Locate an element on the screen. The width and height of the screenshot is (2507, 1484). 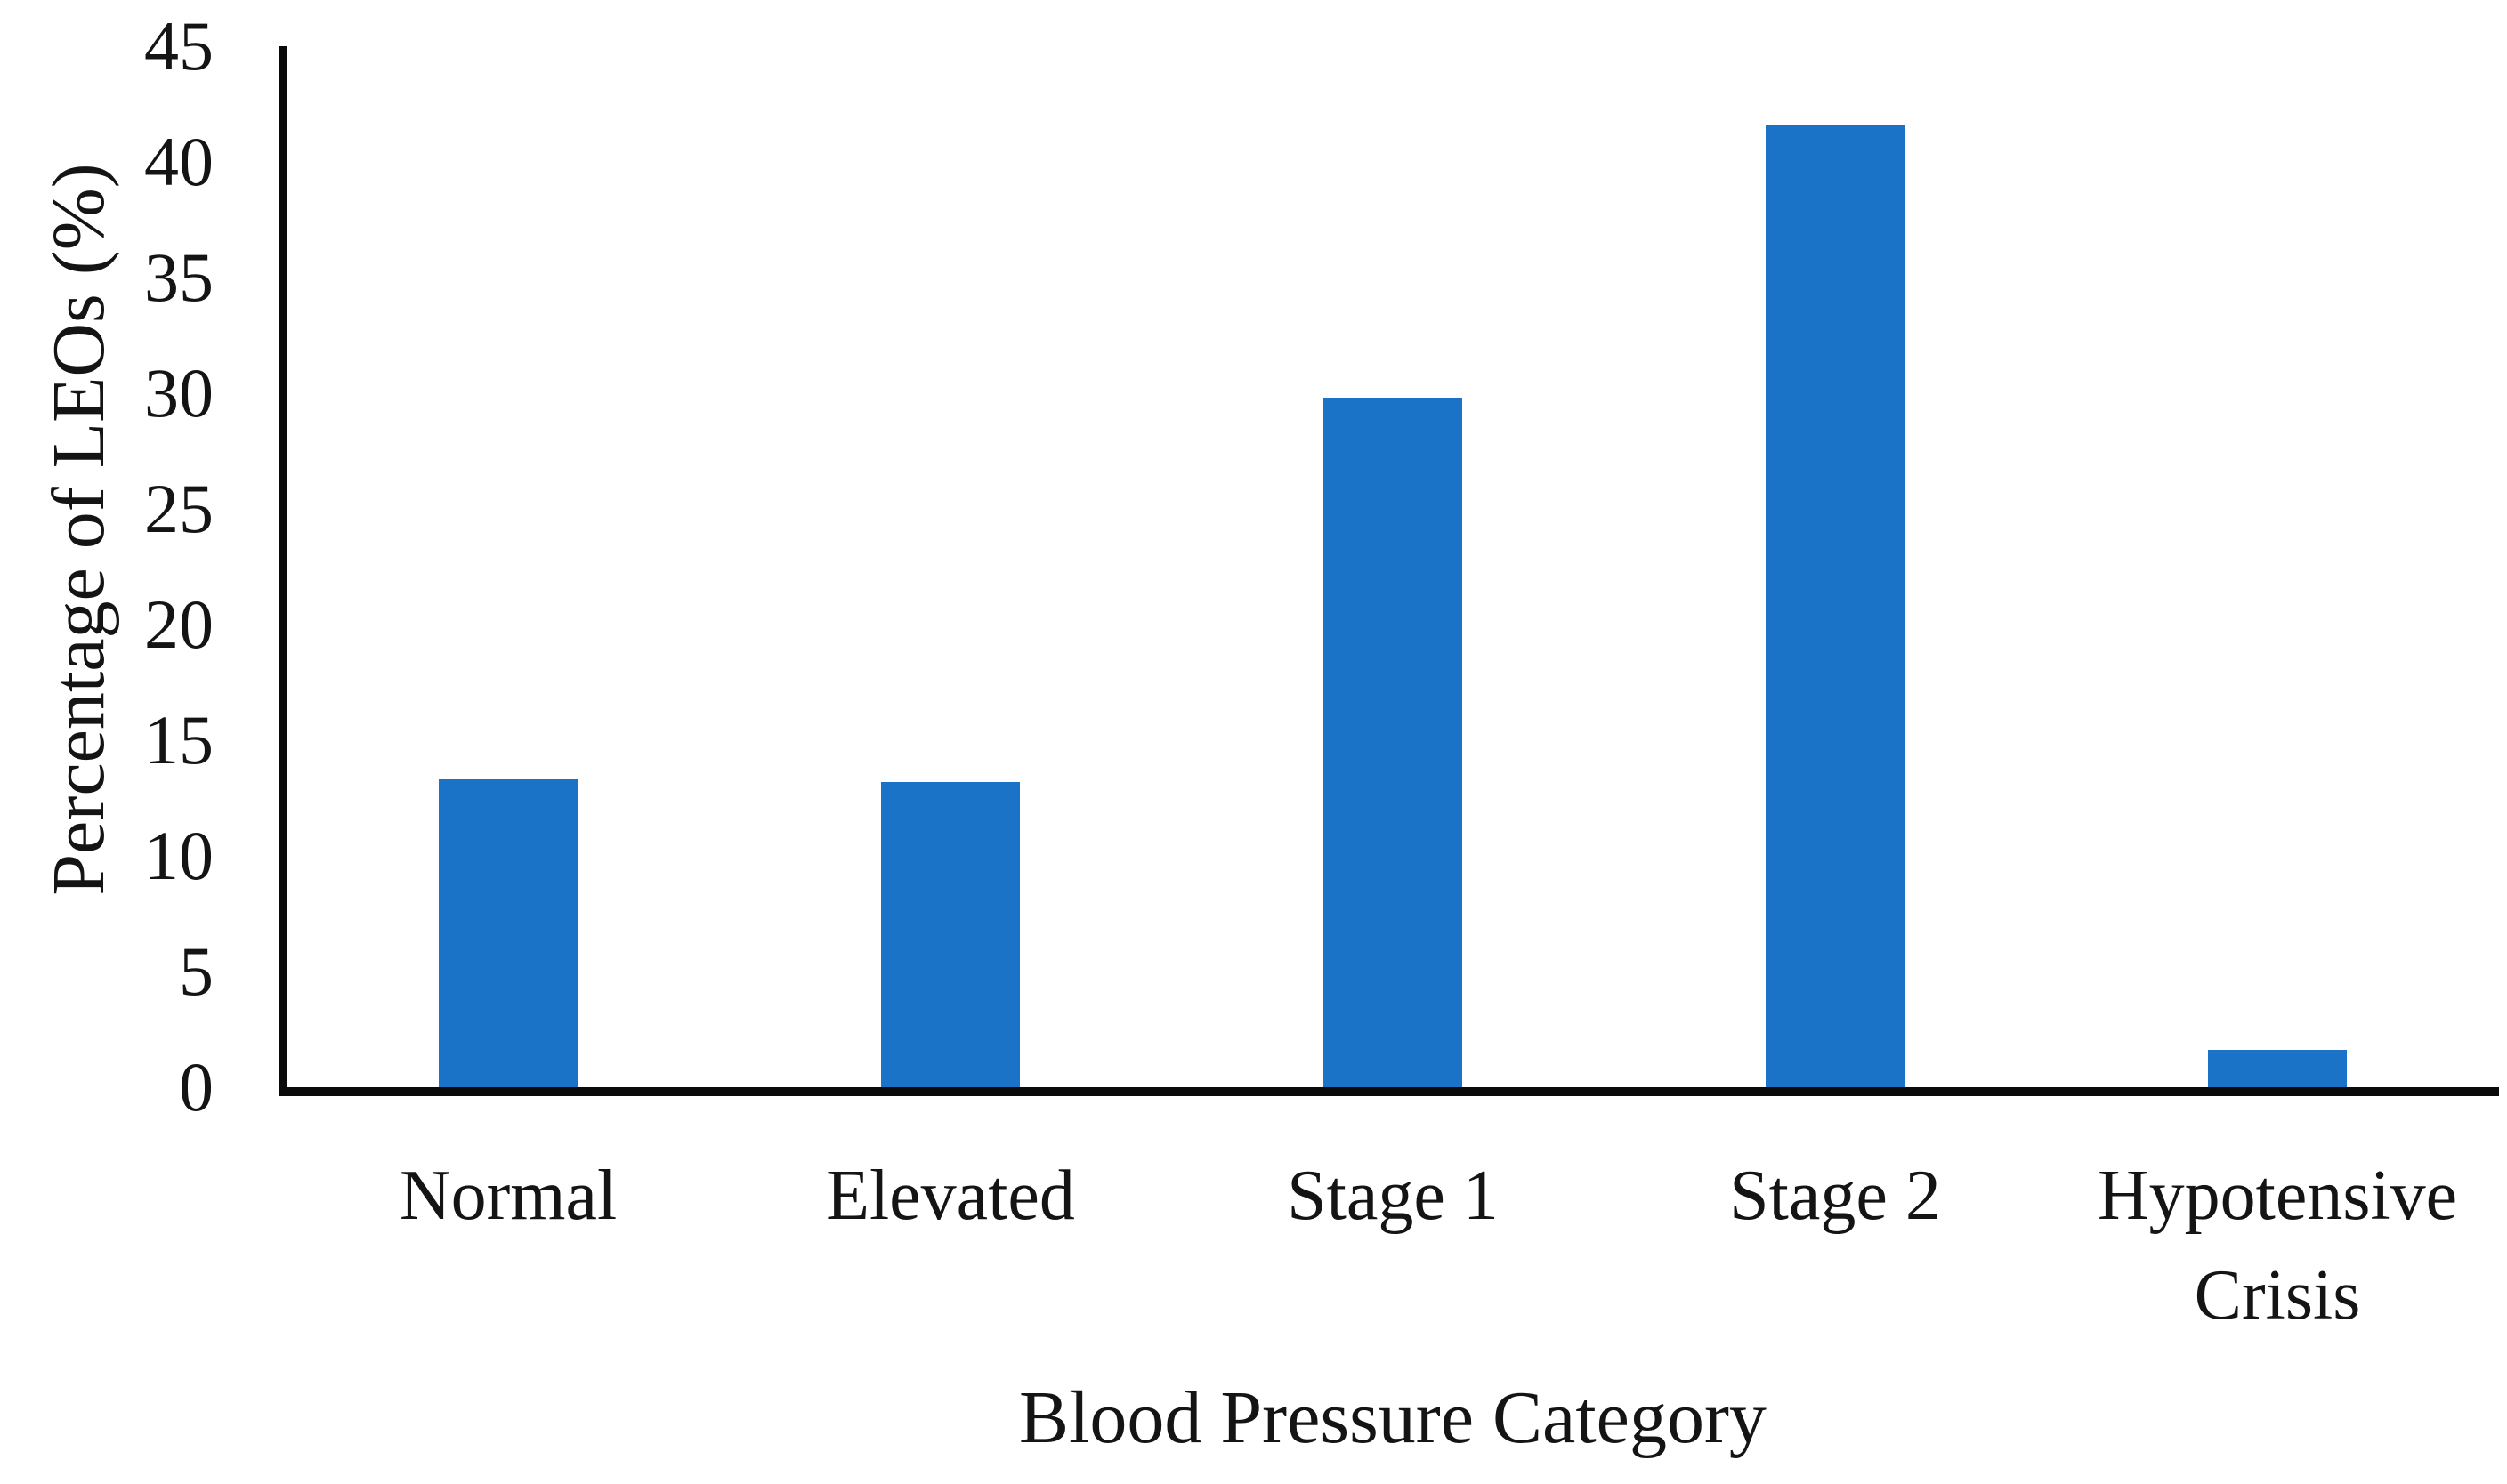
x-category-label: Normal is located at coordinates (508, 1196).